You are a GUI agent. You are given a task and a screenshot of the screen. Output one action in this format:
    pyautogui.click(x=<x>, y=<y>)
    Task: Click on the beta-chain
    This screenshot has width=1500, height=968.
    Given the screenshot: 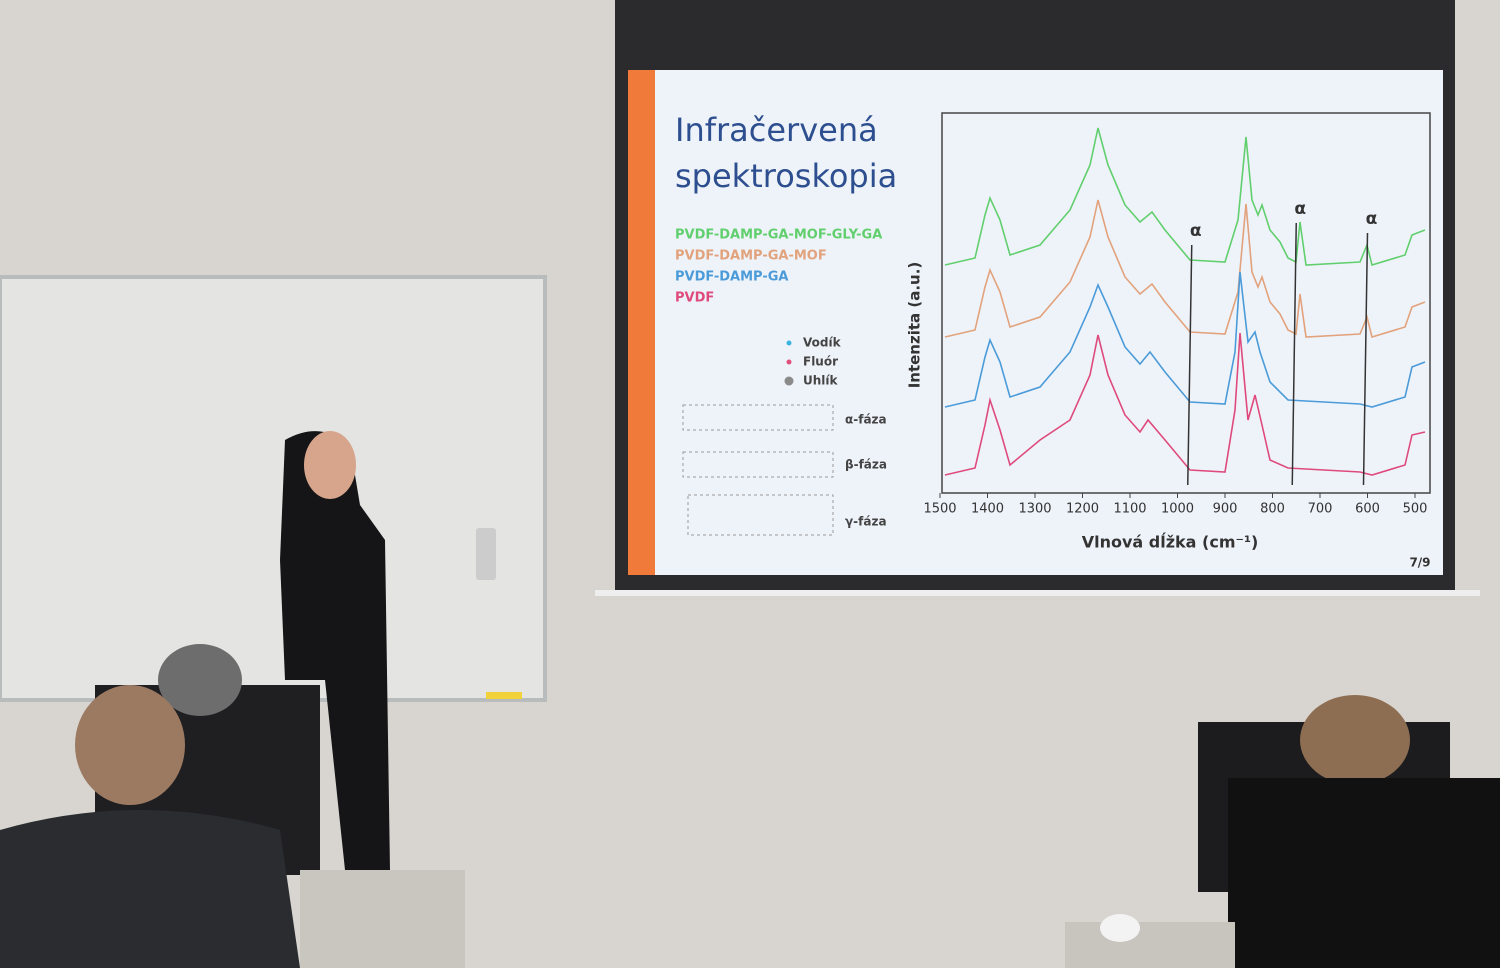 What is the action you would take?
    pyautogui.click(x=758, y=464)
    